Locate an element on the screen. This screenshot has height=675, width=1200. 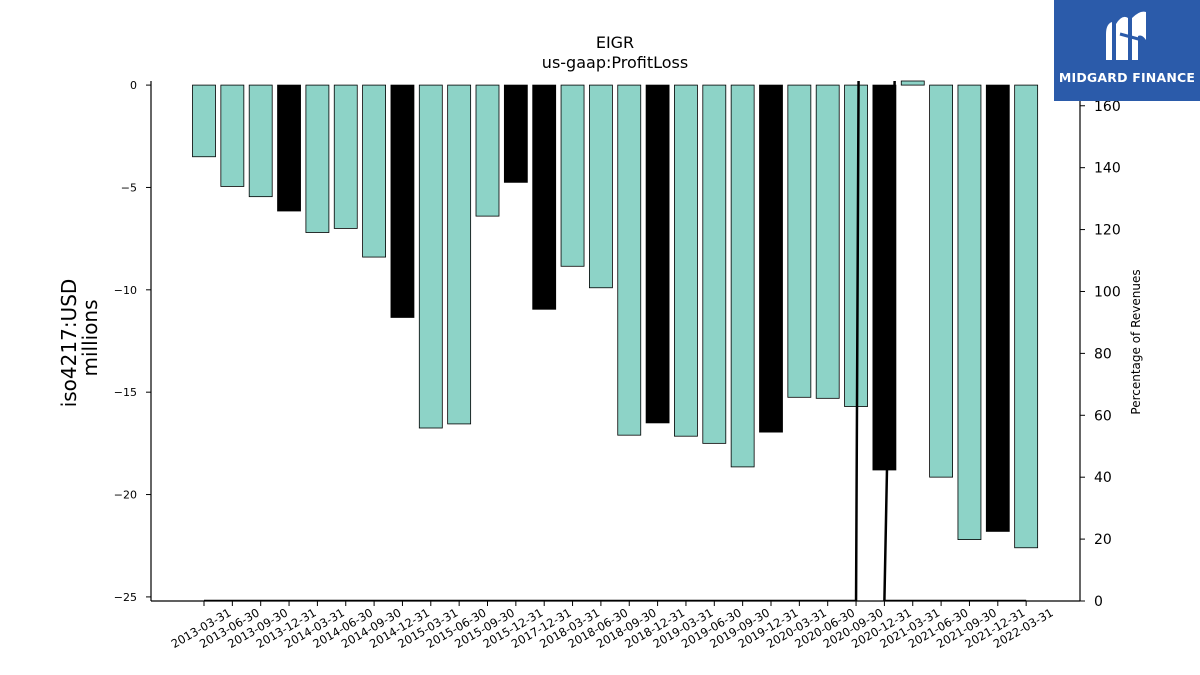
chart-subtitle: us-gaap:ProfitLoss is located at coordinates (615, 62).